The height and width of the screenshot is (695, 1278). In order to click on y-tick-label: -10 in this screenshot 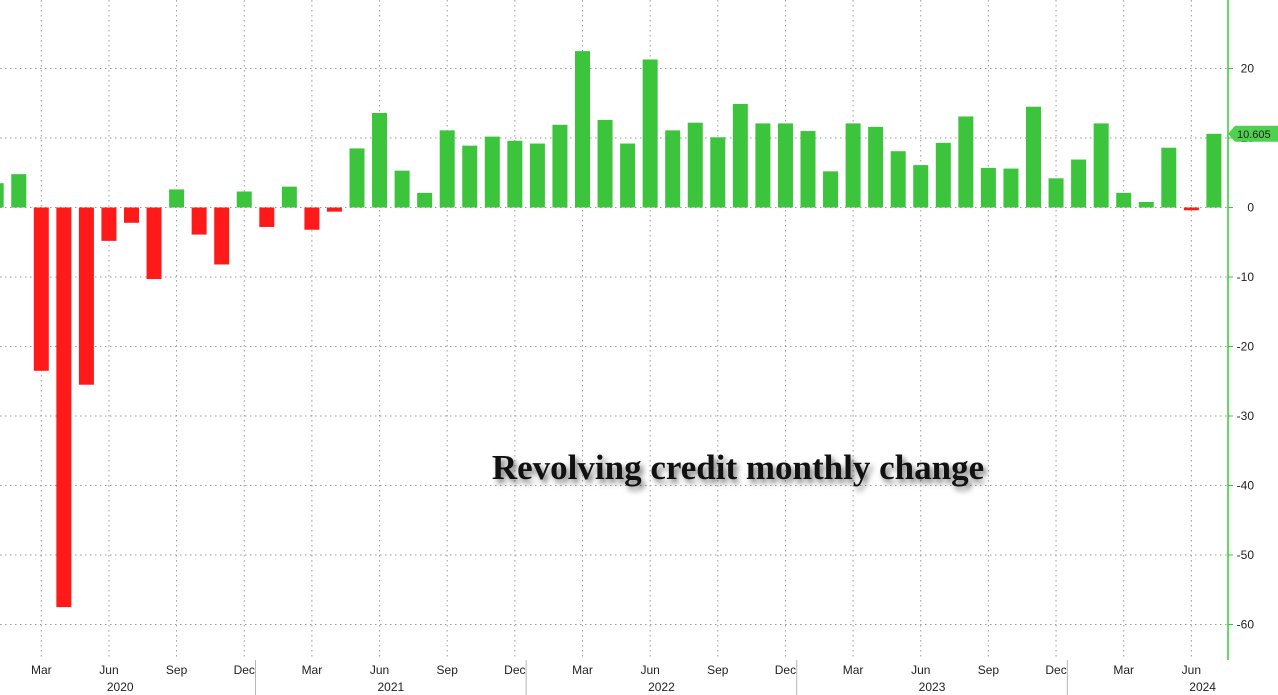, I will do `click(1246, 277)`.